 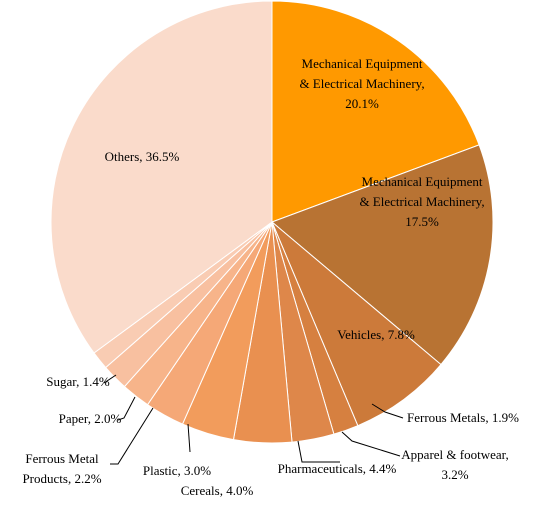 What do you see at coordinates (90, 418) in the screenshot?
I see `data-label: Paper, 2.0%` at bounding box center [90, 418].